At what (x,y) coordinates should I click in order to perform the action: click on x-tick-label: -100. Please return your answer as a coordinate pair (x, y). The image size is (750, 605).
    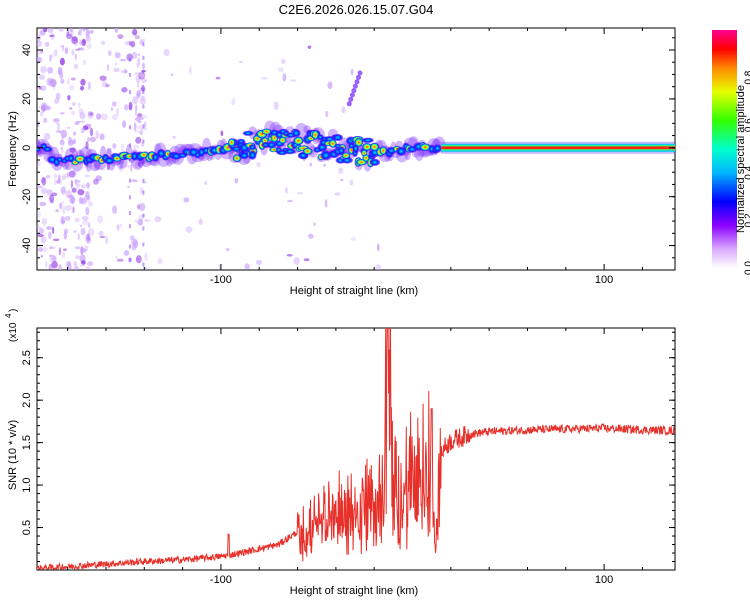
    Looking at the image, I should click on (221, 280).